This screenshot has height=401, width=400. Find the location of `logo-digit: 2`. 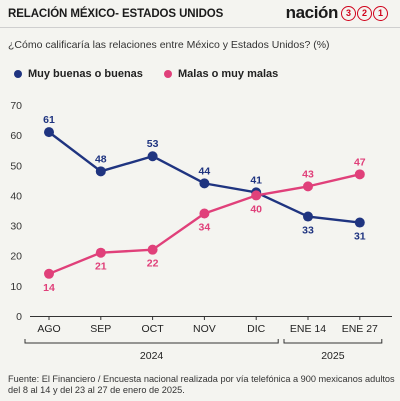

logo-digit: 2 is located at coordinates (364, 13).